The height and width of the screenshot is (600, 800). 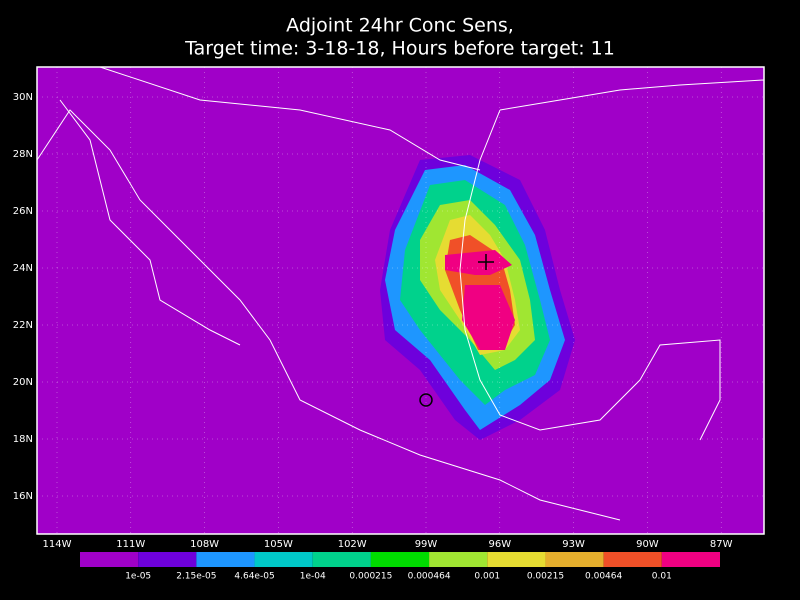 What do you see at coordinates (57, 544) in the screenshot?
I see `x-label: 114W` at bounding box center [57, 544].